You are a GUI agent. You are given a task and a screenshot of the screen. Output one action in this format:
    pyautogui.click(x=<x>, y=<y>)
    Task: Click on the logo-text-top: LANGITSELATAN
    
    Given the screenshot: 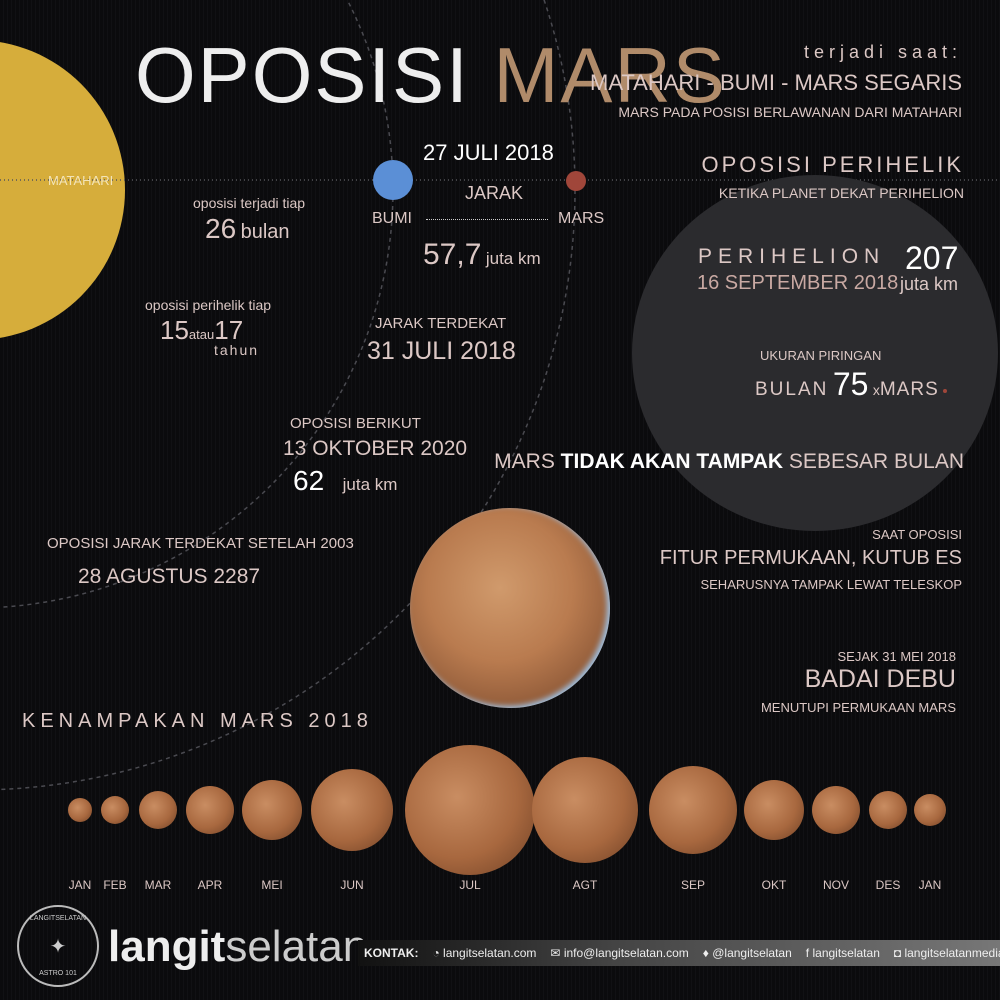 What is the action you would take?
    pyautogui.click(x=58, y=918)
    